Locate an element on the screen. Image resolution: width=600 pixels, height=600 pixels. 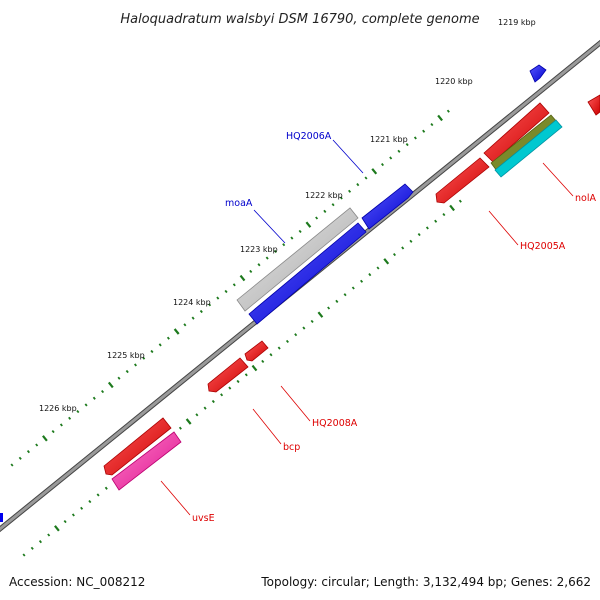
gene-forward-edge is located at coordinates (1, 517).